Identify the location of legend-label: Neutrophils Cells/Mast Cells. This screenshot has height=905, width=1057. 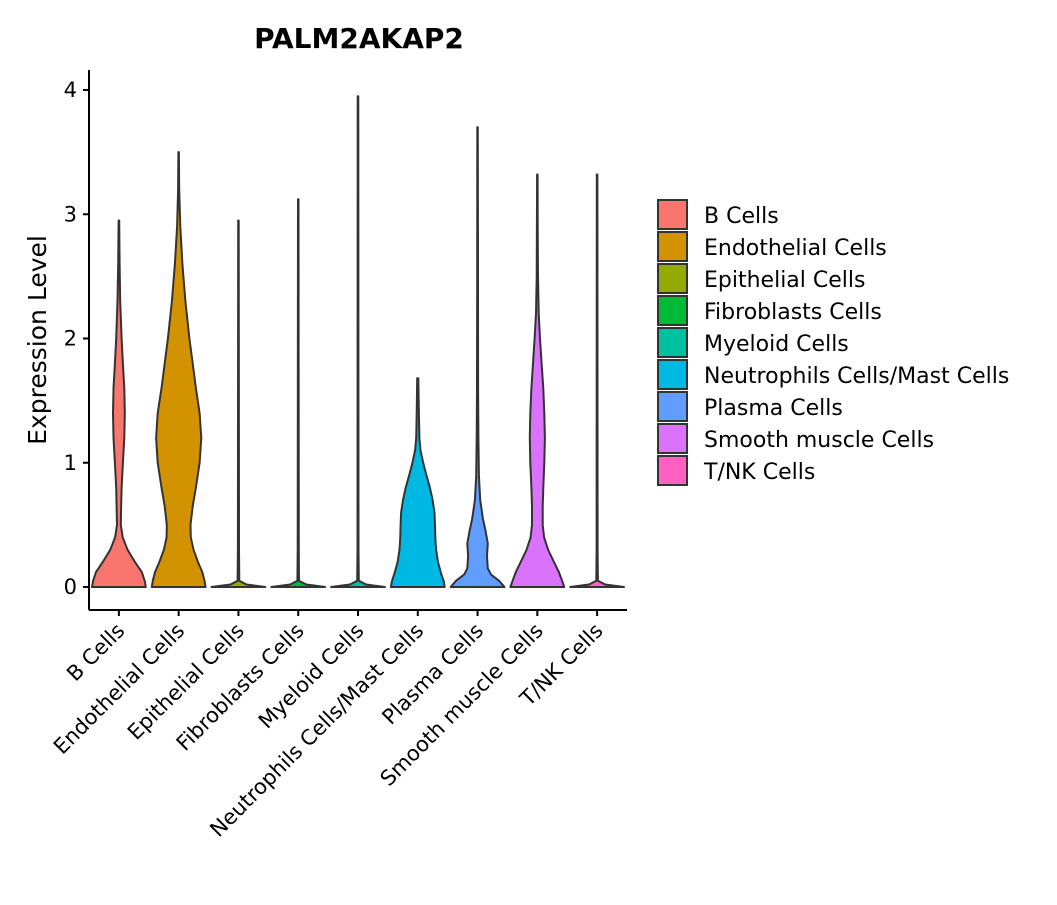
(856, 376).